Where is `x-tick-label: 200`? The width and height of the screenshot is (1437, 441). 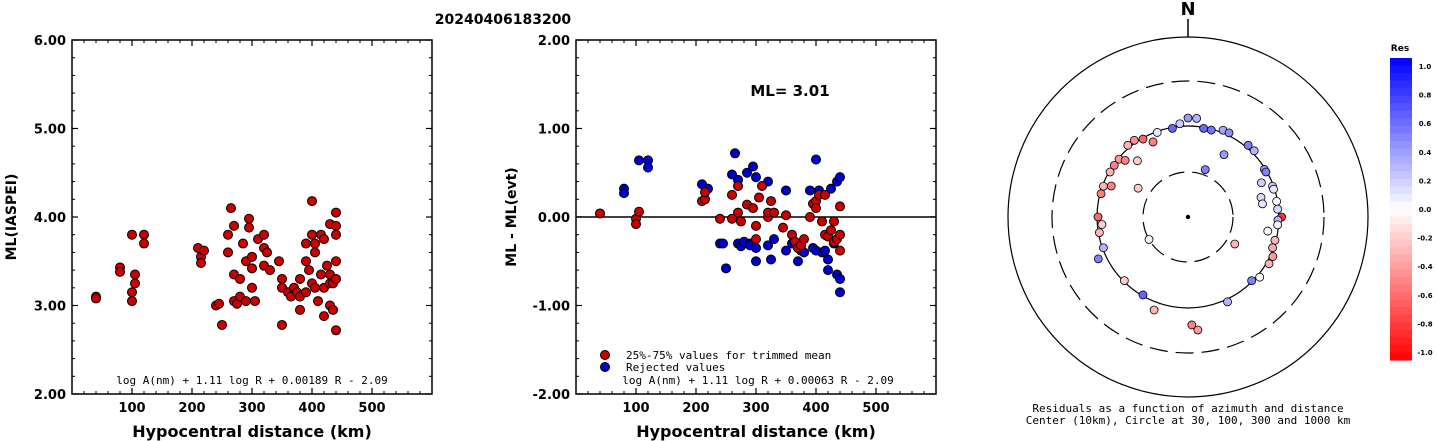 x-tick-label: 200 is located at coordinates (695, 408).